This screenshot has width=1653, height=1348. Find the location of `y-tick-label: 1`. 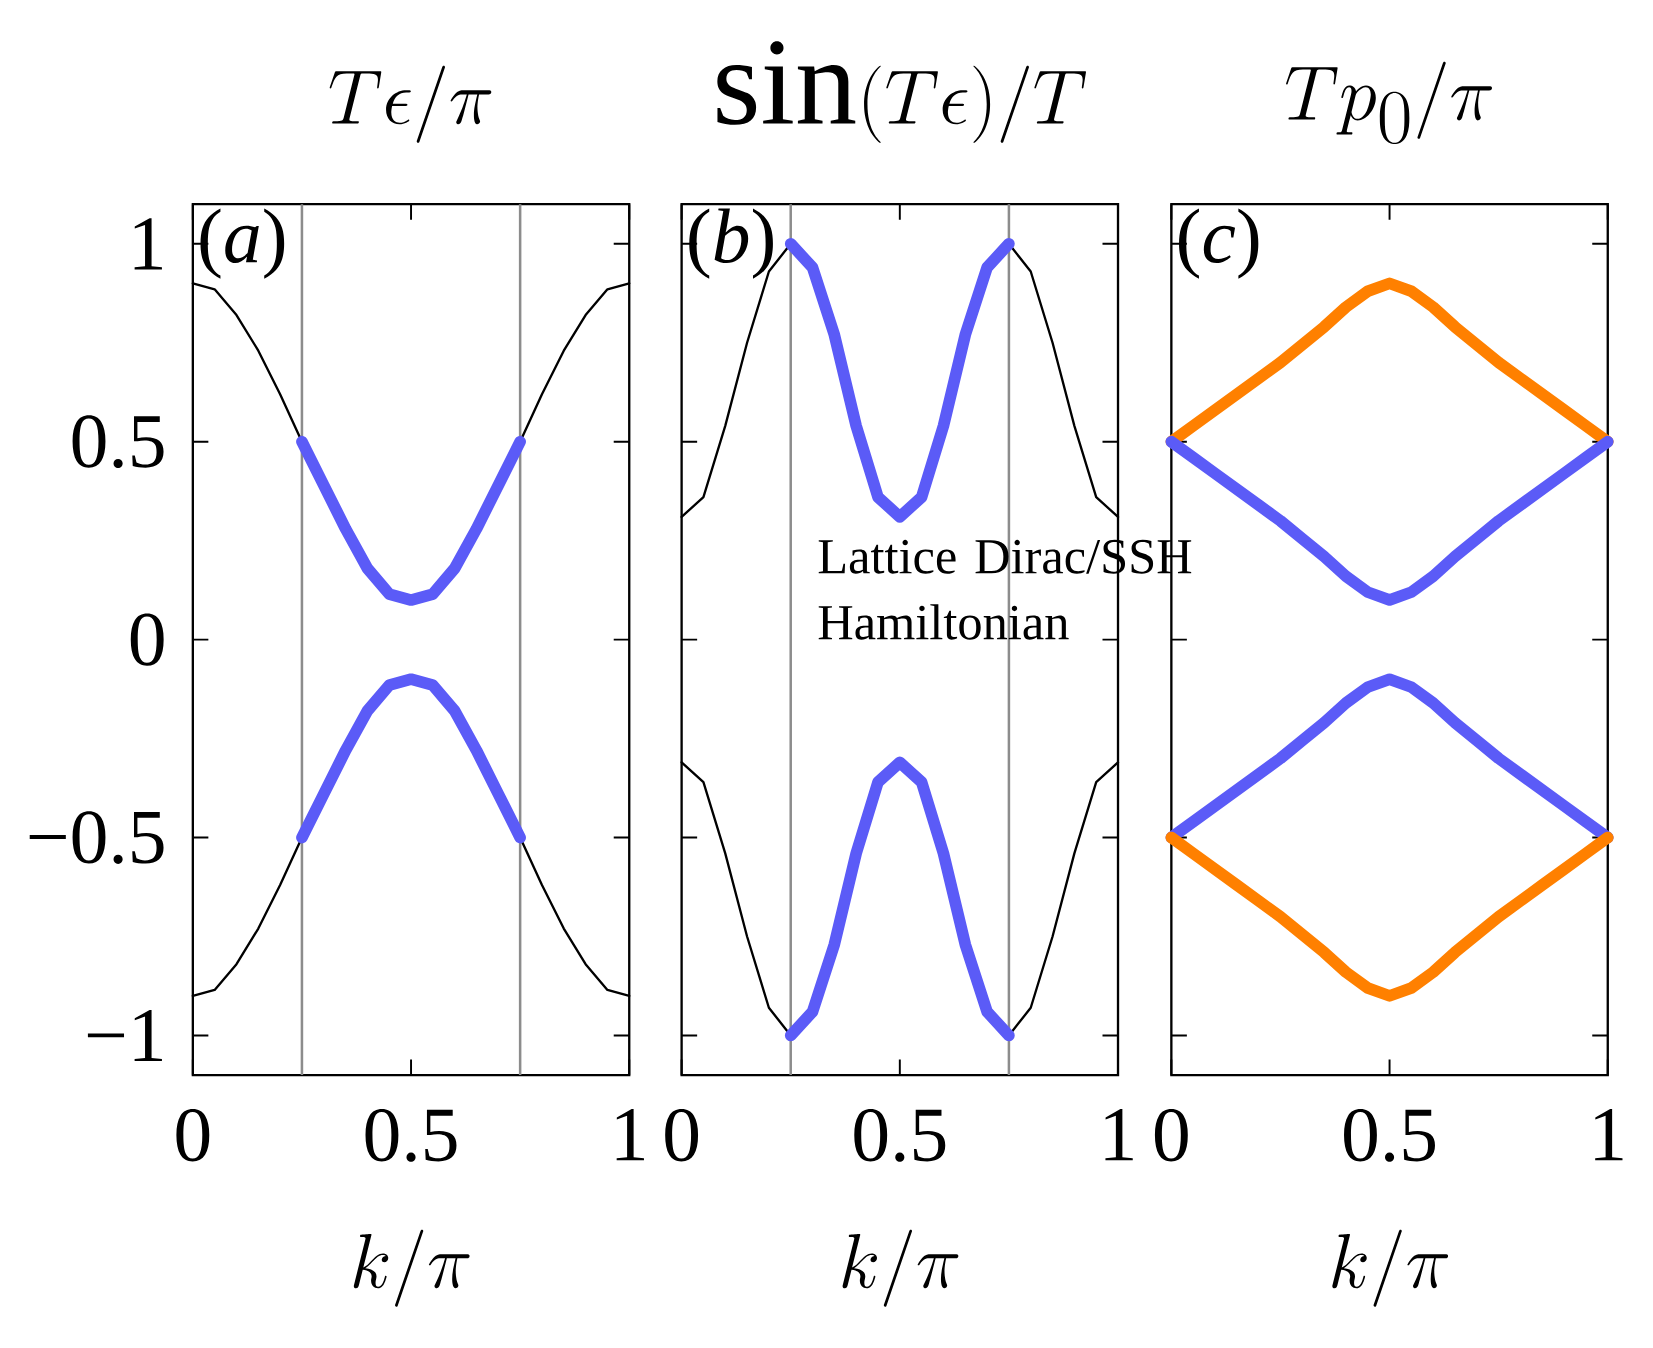

y-tick-label: 1 is located at coordinates (148, 244).